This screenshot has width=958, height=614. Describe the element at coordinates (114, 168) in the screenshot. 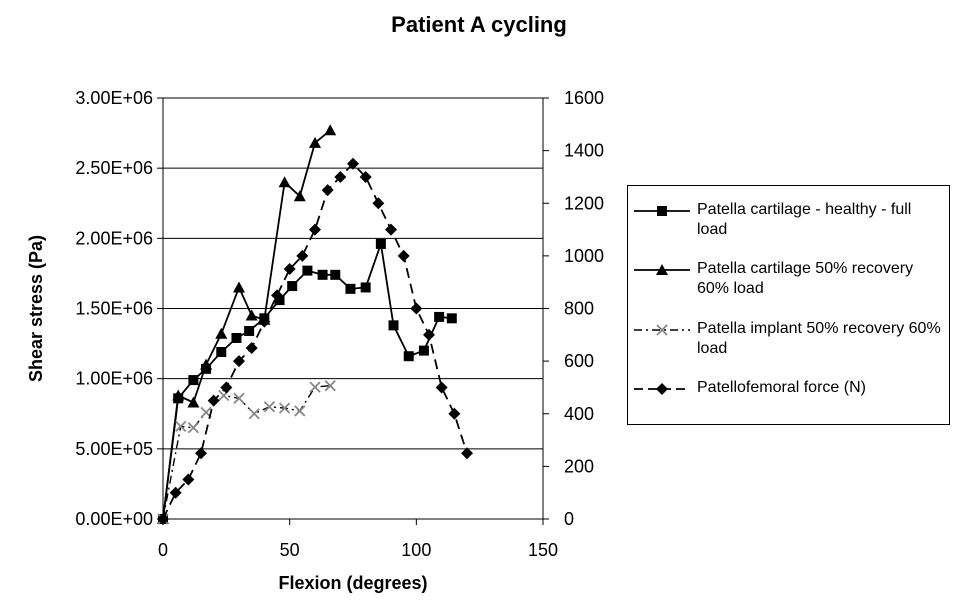

I see `y-tick-label: 2.50E+06` at that location.